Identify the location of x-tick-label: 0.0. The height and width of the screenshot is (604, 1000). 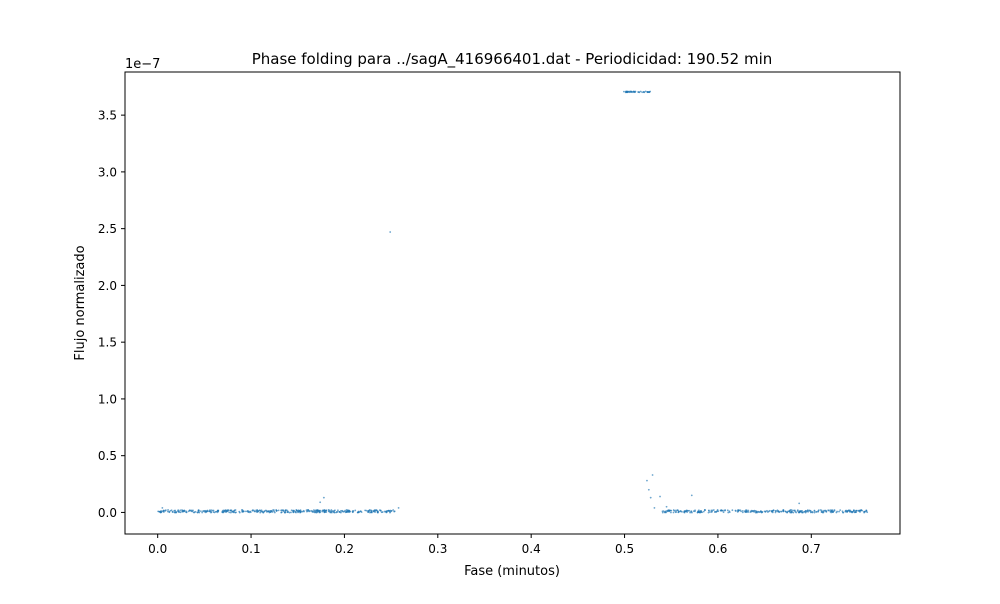
(157, 549).